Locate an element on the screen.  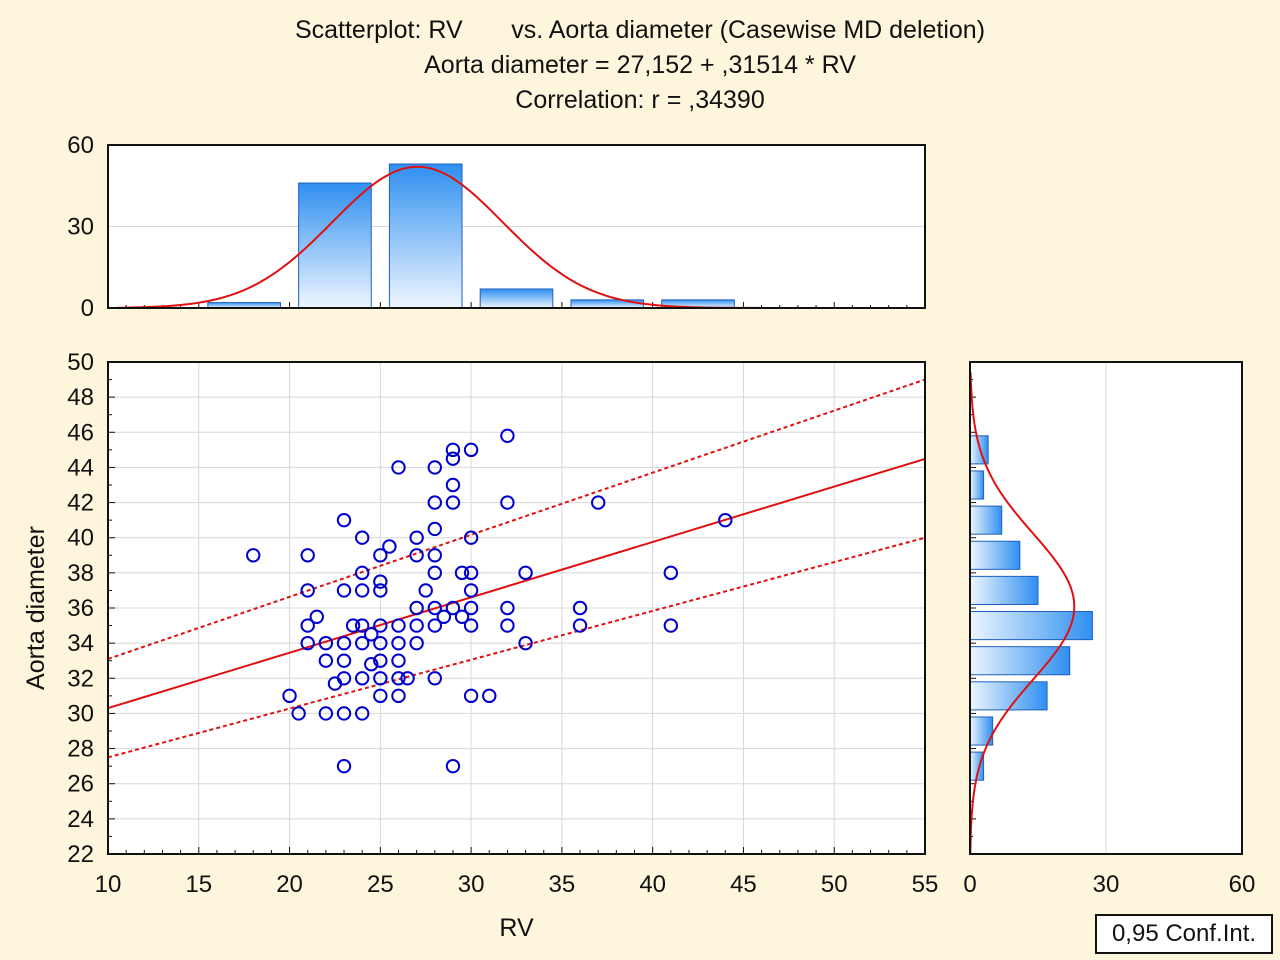
confidence-lower-line is located at coordinates (516, 647).